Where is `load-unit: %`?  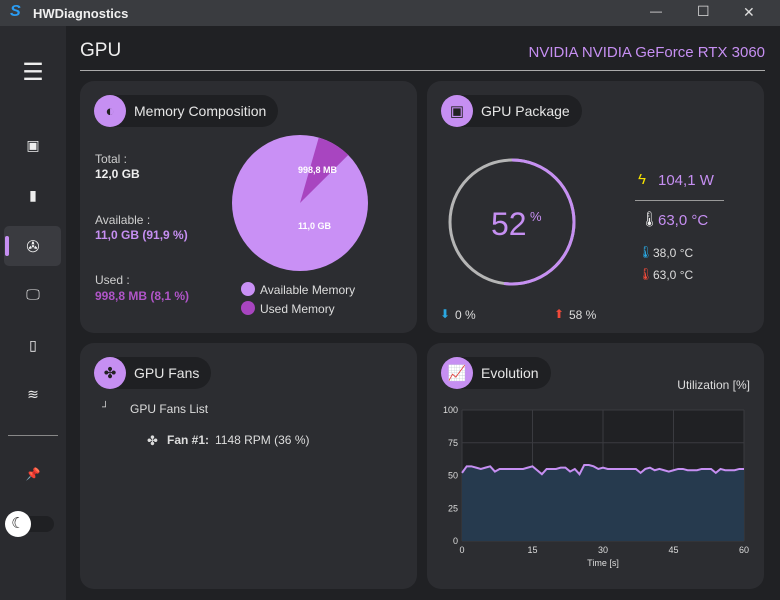 load-unit: % is located at coordinates (536, 216).